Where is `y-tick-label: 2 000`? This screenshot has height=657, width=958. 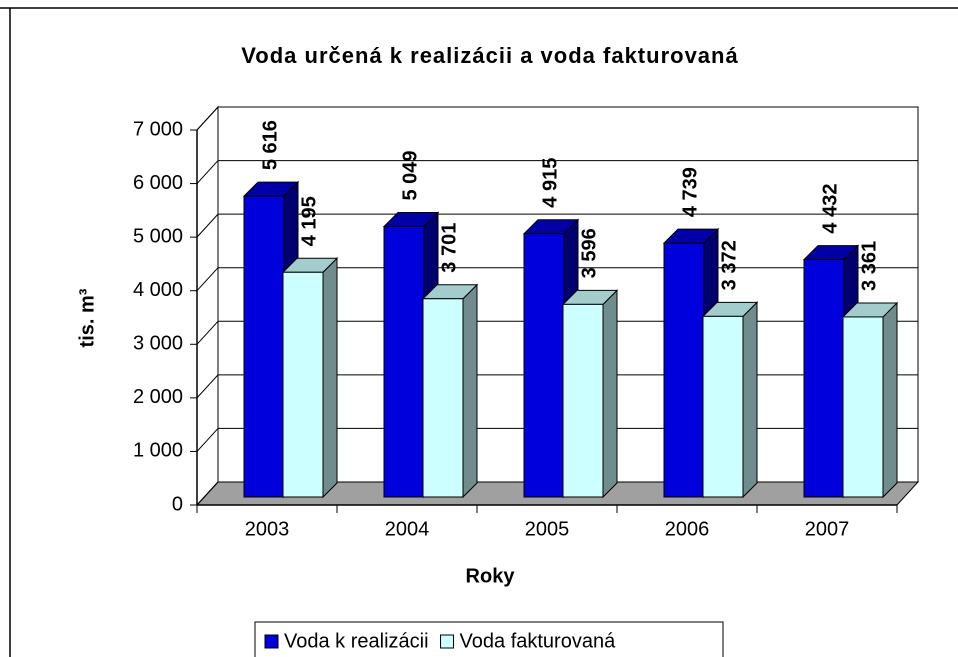 y-tick-label: 2 000 is located at coordinates (158, 397).